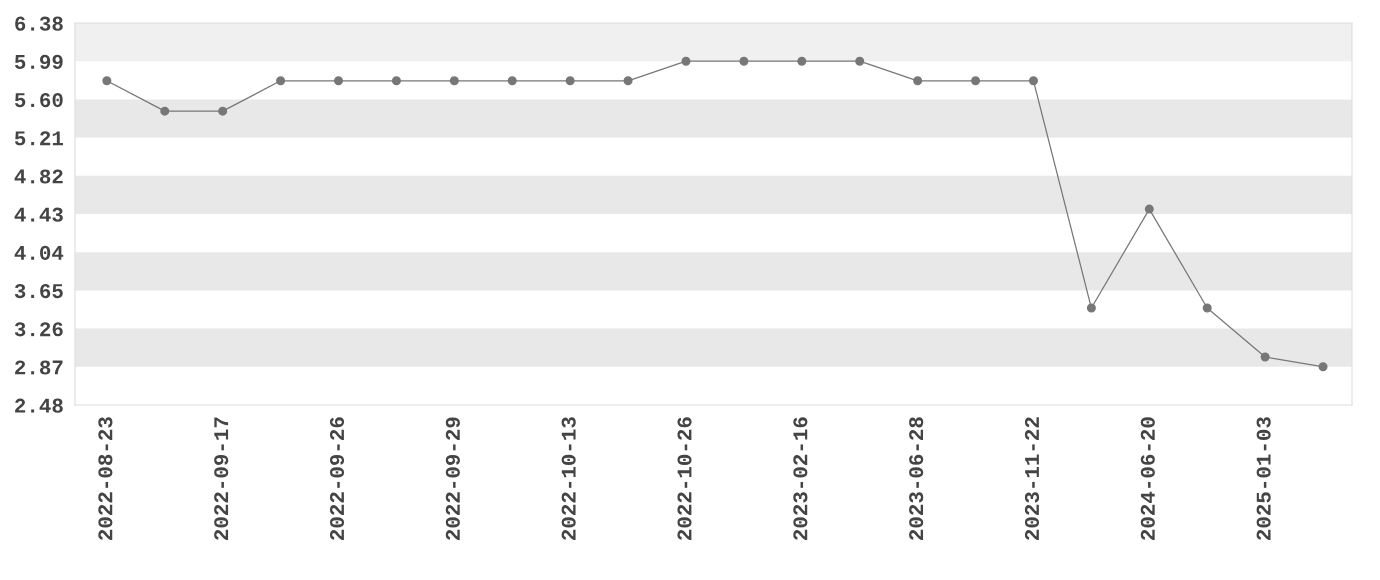 The image size is (1380, 580). Describe the element at coordinates (39, 405) in the screenshot. I see `y-tick-label: 2.48` at that location.